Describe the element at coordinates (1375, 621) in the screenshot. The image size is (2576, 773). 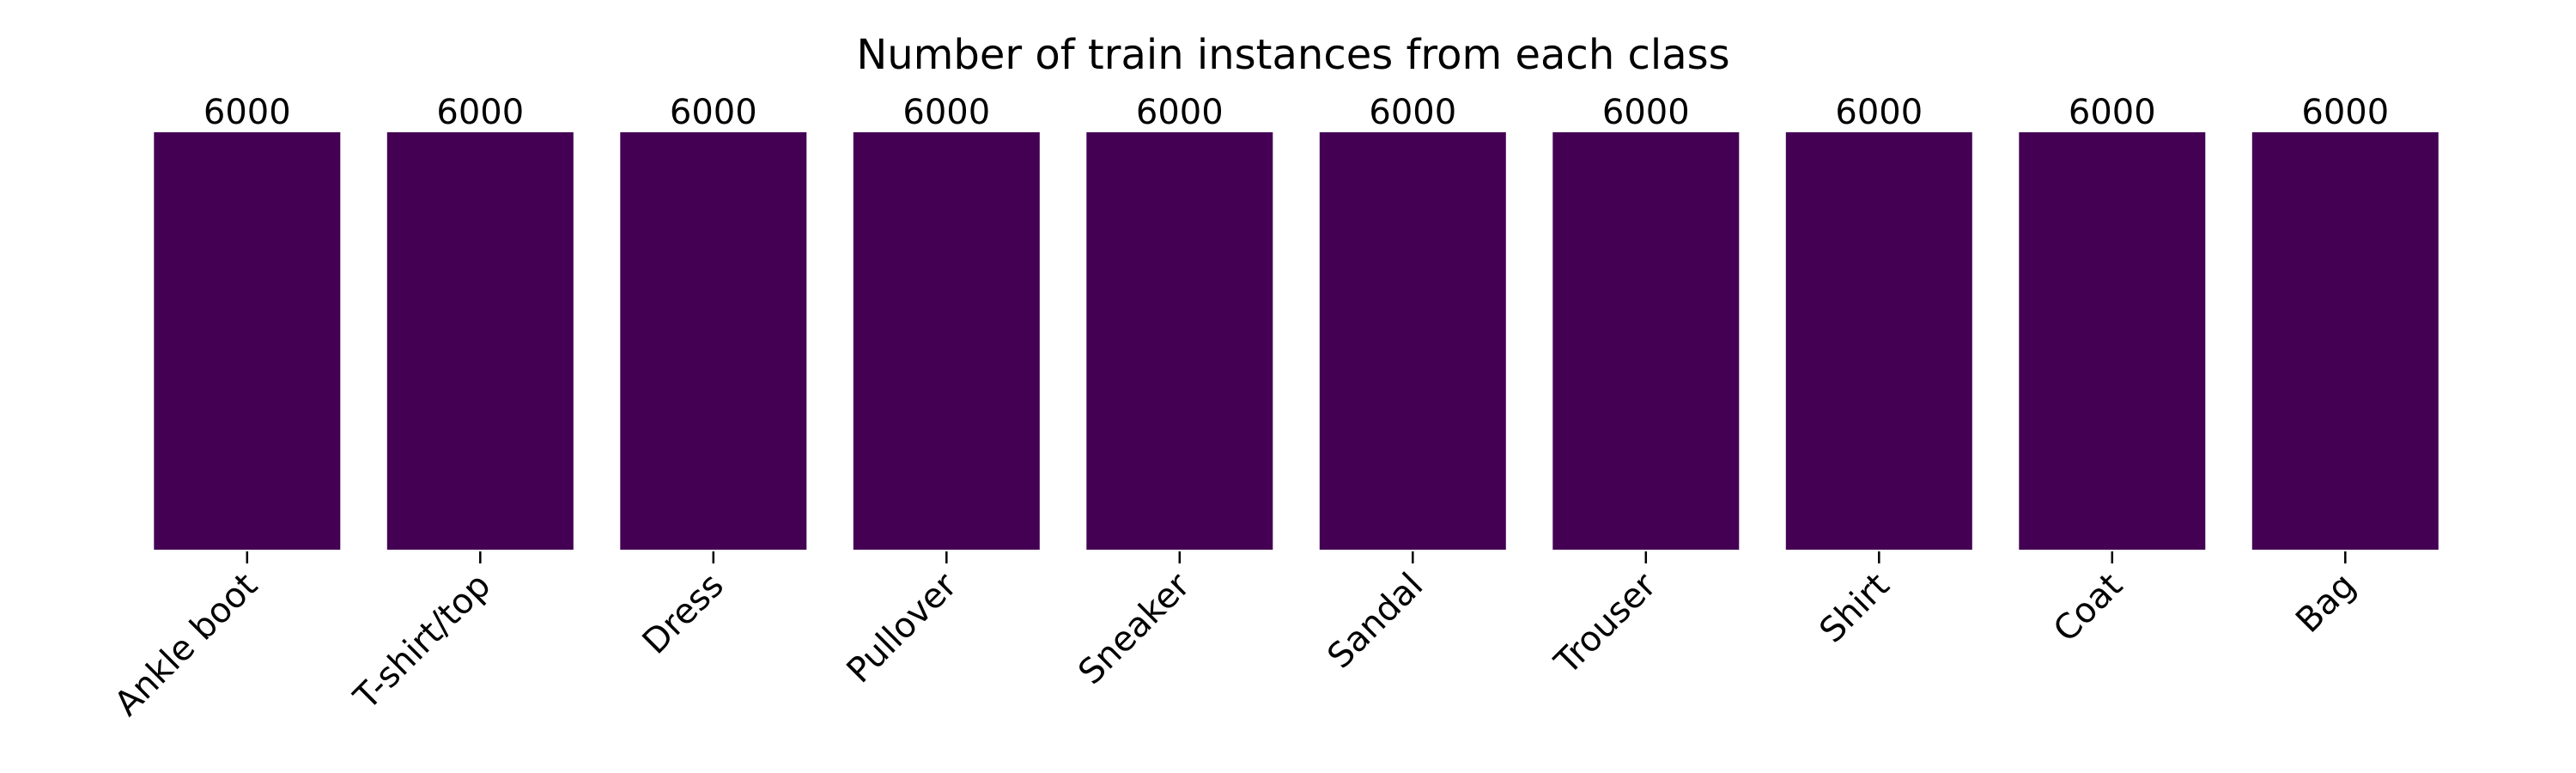
I see `x-tick-label: Sandal` at that location.